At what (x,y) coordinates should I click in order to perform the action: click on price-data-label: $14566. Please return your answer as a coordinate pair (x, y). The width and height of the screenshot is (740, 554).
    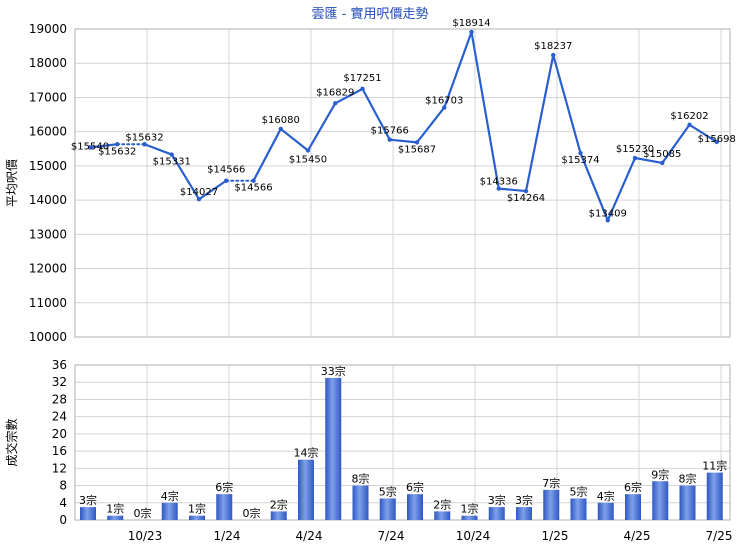
    Looking at the image, I should click on (253, 188).